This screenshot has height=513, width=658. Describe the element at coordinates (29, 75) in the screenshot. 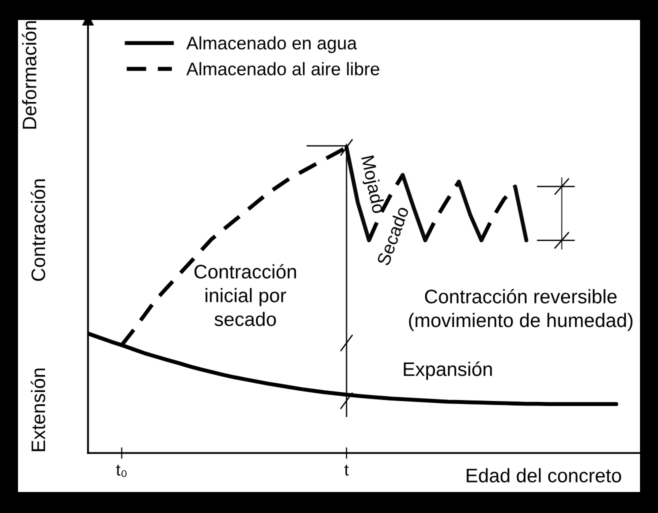

I see `y-axis-title: Deformación` at that location.